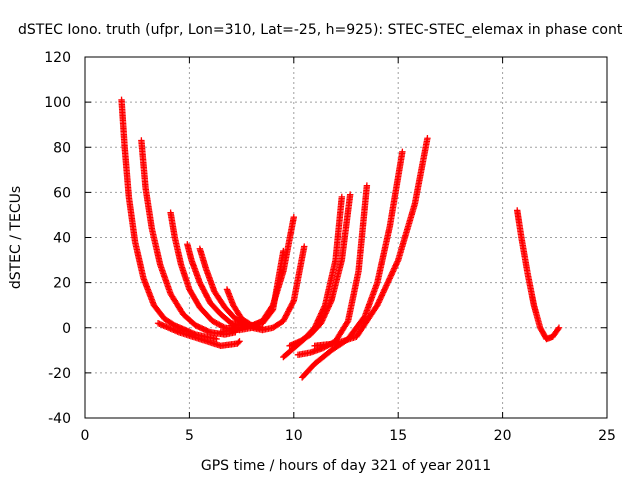 The width and height of the screenshot is (640, 480). Describe the element at coordinates (57, 103) in the screenshot. I see `y-tick-label: 100` at that location.